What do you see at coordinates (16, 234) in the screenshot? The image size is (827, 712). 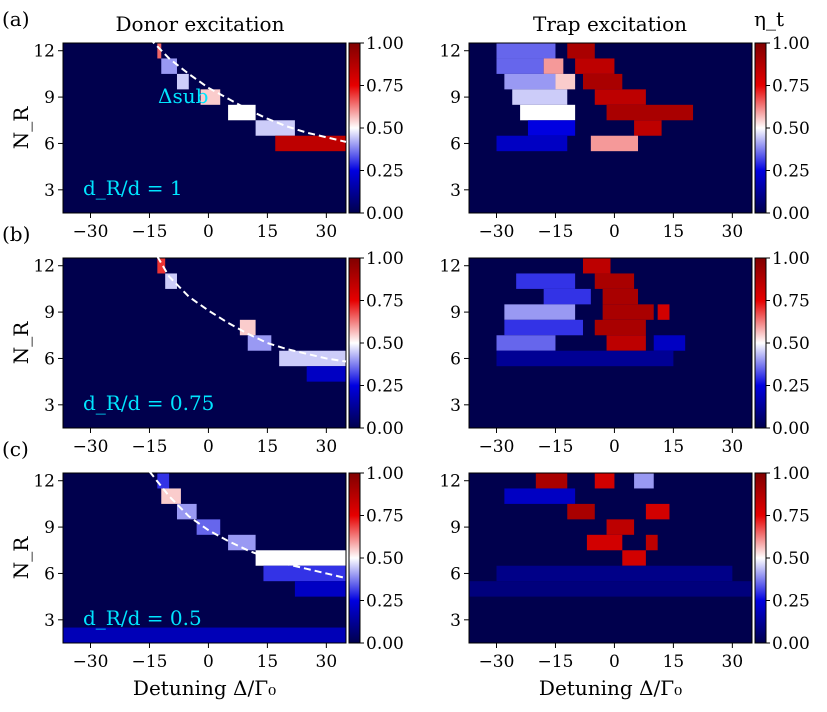 I see `panel-label: (b)` at bounding box center [16, 234].